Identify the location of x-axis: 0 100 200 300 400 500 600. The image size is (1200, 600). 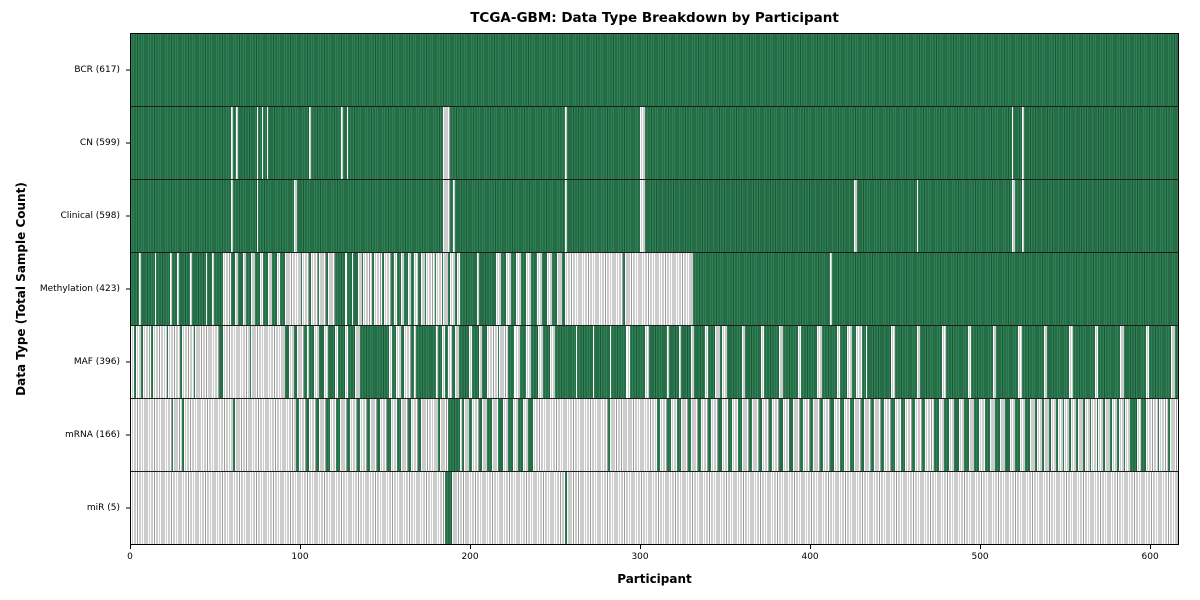
(653, 562).